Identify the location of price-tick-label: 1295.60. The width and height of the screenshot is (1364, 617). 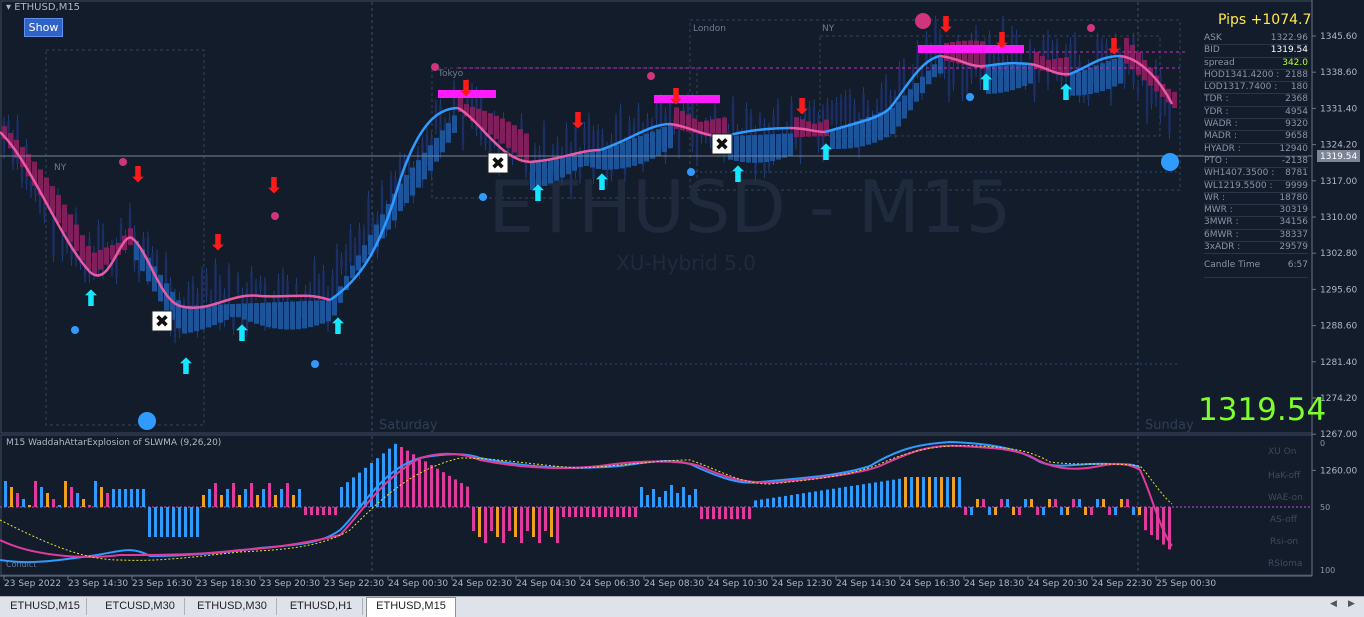
(1338, 290).